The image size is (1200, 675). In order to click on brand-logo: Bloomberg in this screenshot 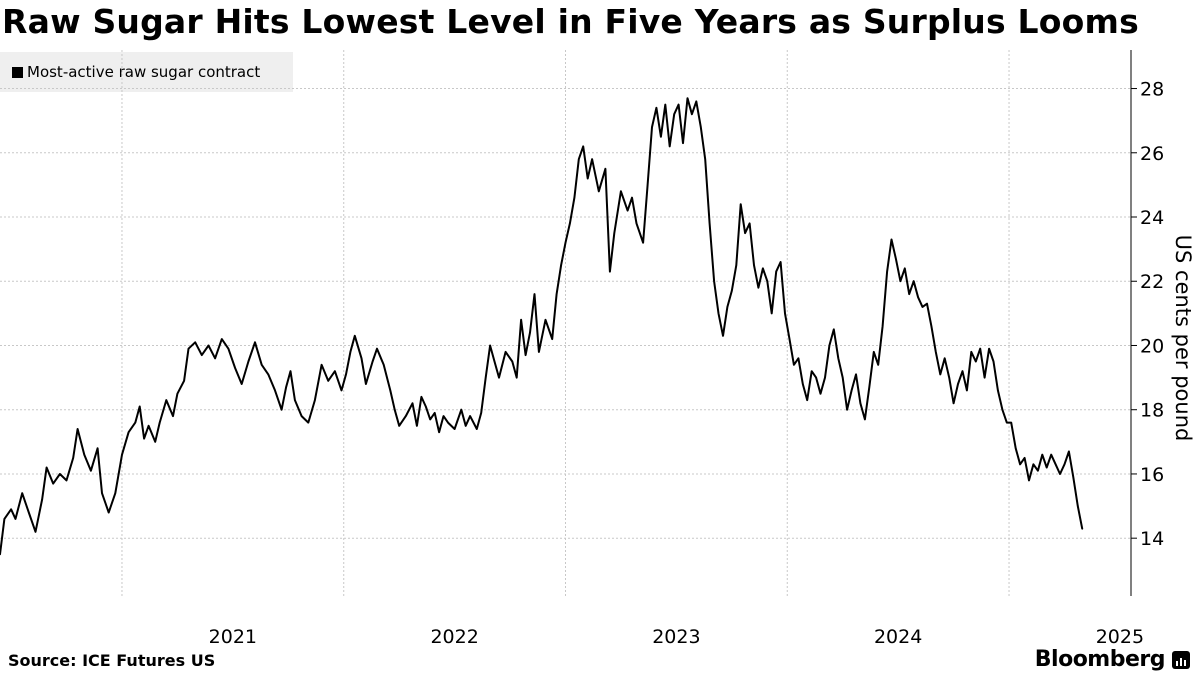, I will do `click(1112, 659)`.